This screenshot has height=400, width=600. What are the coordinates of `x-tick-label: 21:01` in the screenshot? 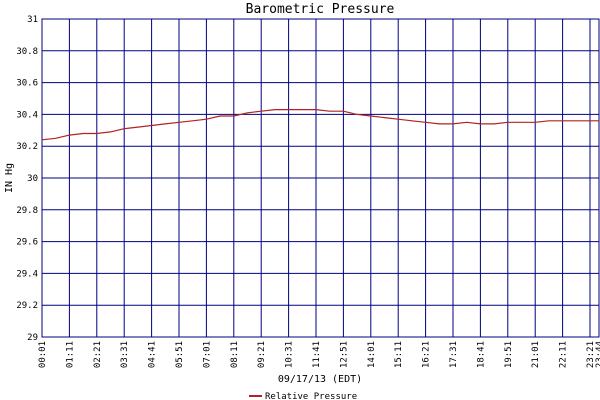 It's located at (536, 354).